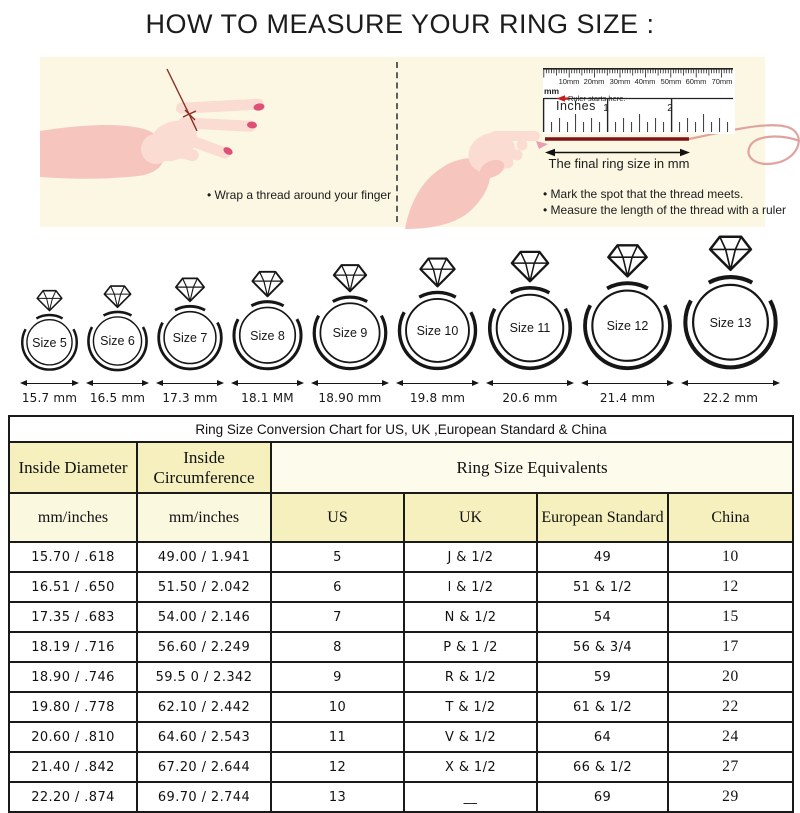 The width and height of the screenshot is (800, 813). What do you see at coordinates (299, 195) in the screenshot?
I see `step-wrap-thread: • Wrap a thread around your finger` at bounding box center [299, 195].